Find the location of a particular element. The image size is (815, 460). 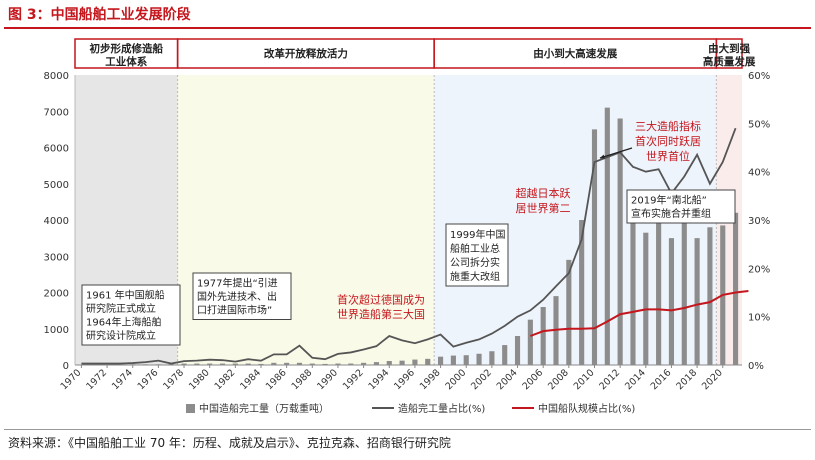

x-tick-label: 1972 is located at coordinates (96, 379).